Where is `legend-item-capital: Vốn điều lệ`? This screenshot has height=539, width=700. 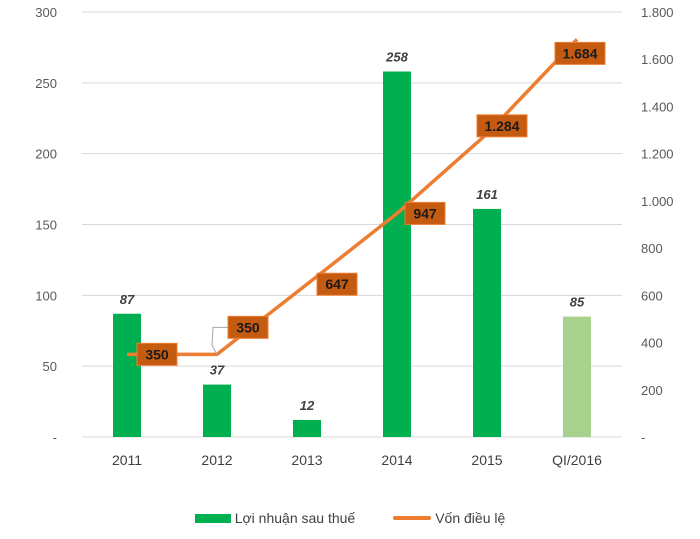 legend-item-capital: Vốn điều lệ is located at coordinates (449, 518).